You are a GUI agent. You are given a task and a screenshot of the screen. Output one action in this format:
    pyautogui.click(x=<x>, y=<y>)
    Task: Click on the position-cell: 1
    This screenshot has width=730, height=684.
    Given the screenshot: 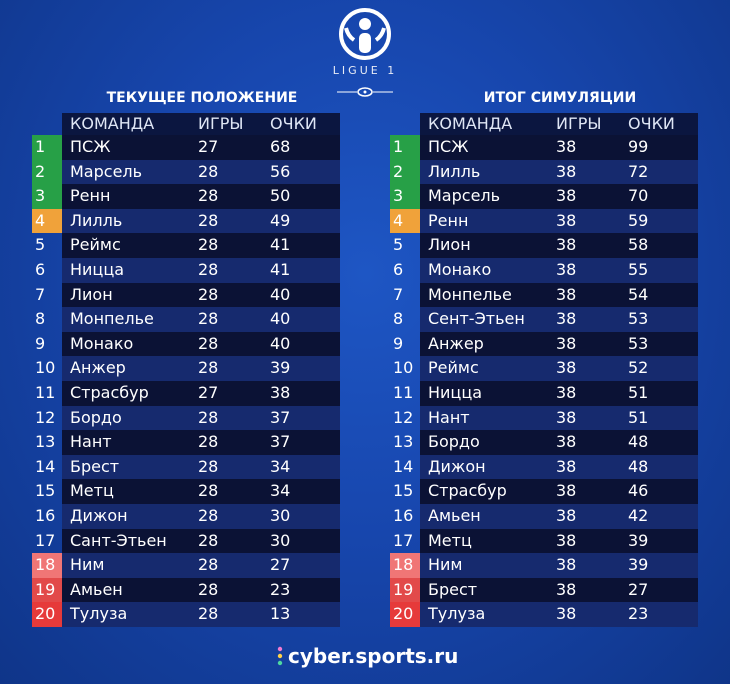 What is the action you would take?
    pyautogui.click(x=47, y=147)
    